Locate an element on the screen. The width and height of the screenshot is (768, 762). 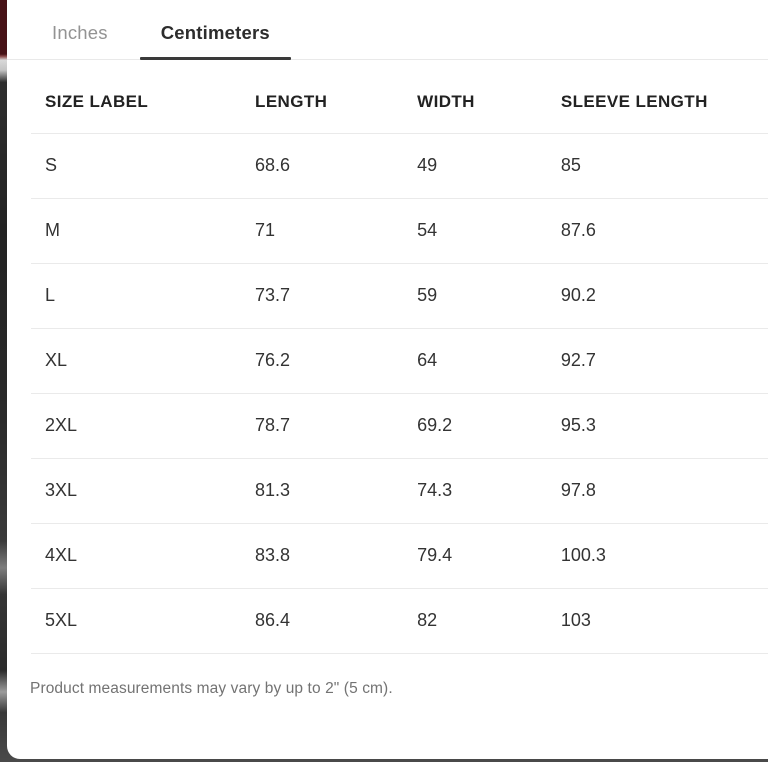
length-cell: 78.7 is located at coordinates (322, 426).